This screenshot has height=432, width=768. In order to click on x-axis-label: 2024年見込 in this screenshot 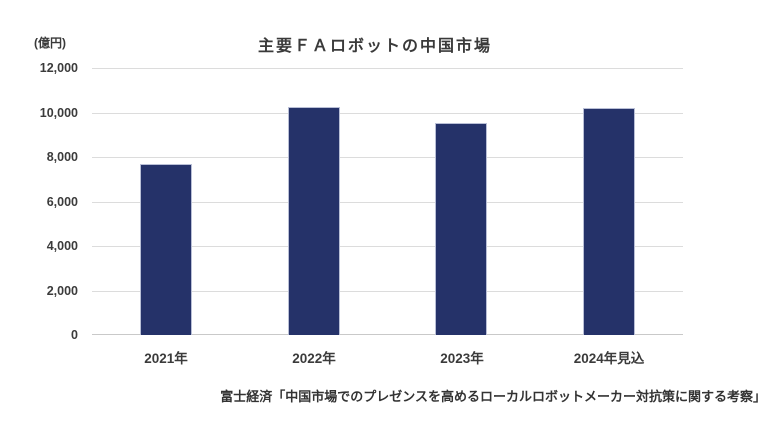, I will do `click(609, 358)`.